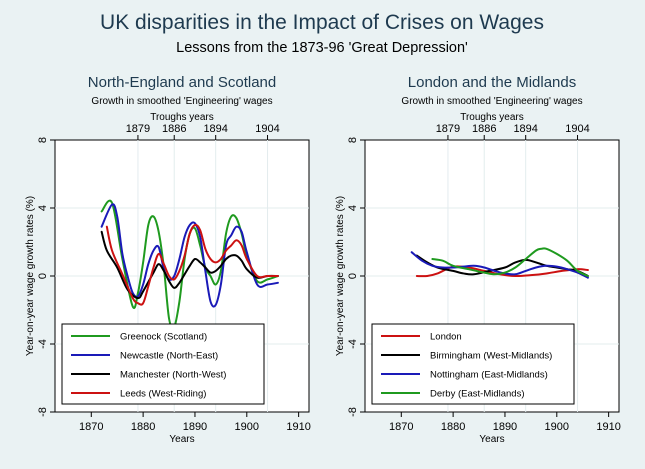 The height and width of the screenshot is (469, 645). Describe the element at coordinates (163, 337) in the screenshot. I see `legend-label: Greenock (Scotland)` at that location.